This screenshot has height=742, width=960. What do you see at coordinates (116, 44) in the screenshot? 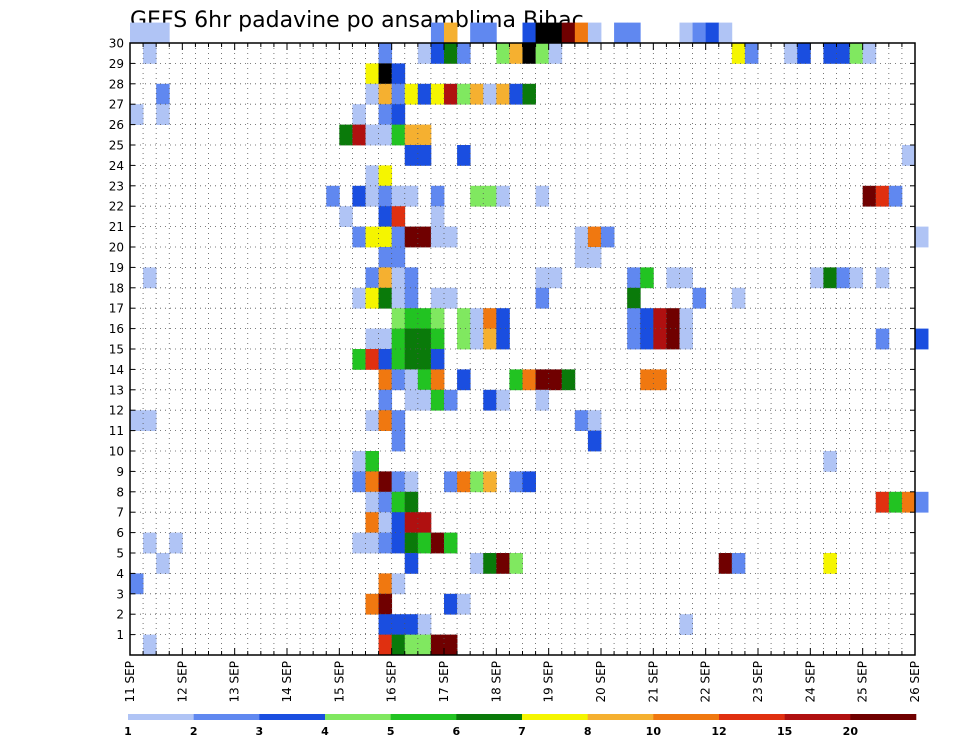
I see `y-tick-label: 30` at bounding box center [116, 44].